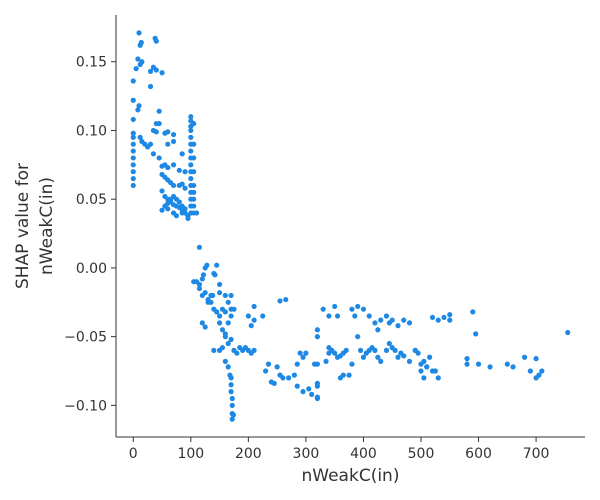 Image resolution: width=600 pixels, height=500 pixels. What do you see at coordinates (248, 454) in the screenshot?
I see `x-tick-label: 200` at bounding box center [248, 454].